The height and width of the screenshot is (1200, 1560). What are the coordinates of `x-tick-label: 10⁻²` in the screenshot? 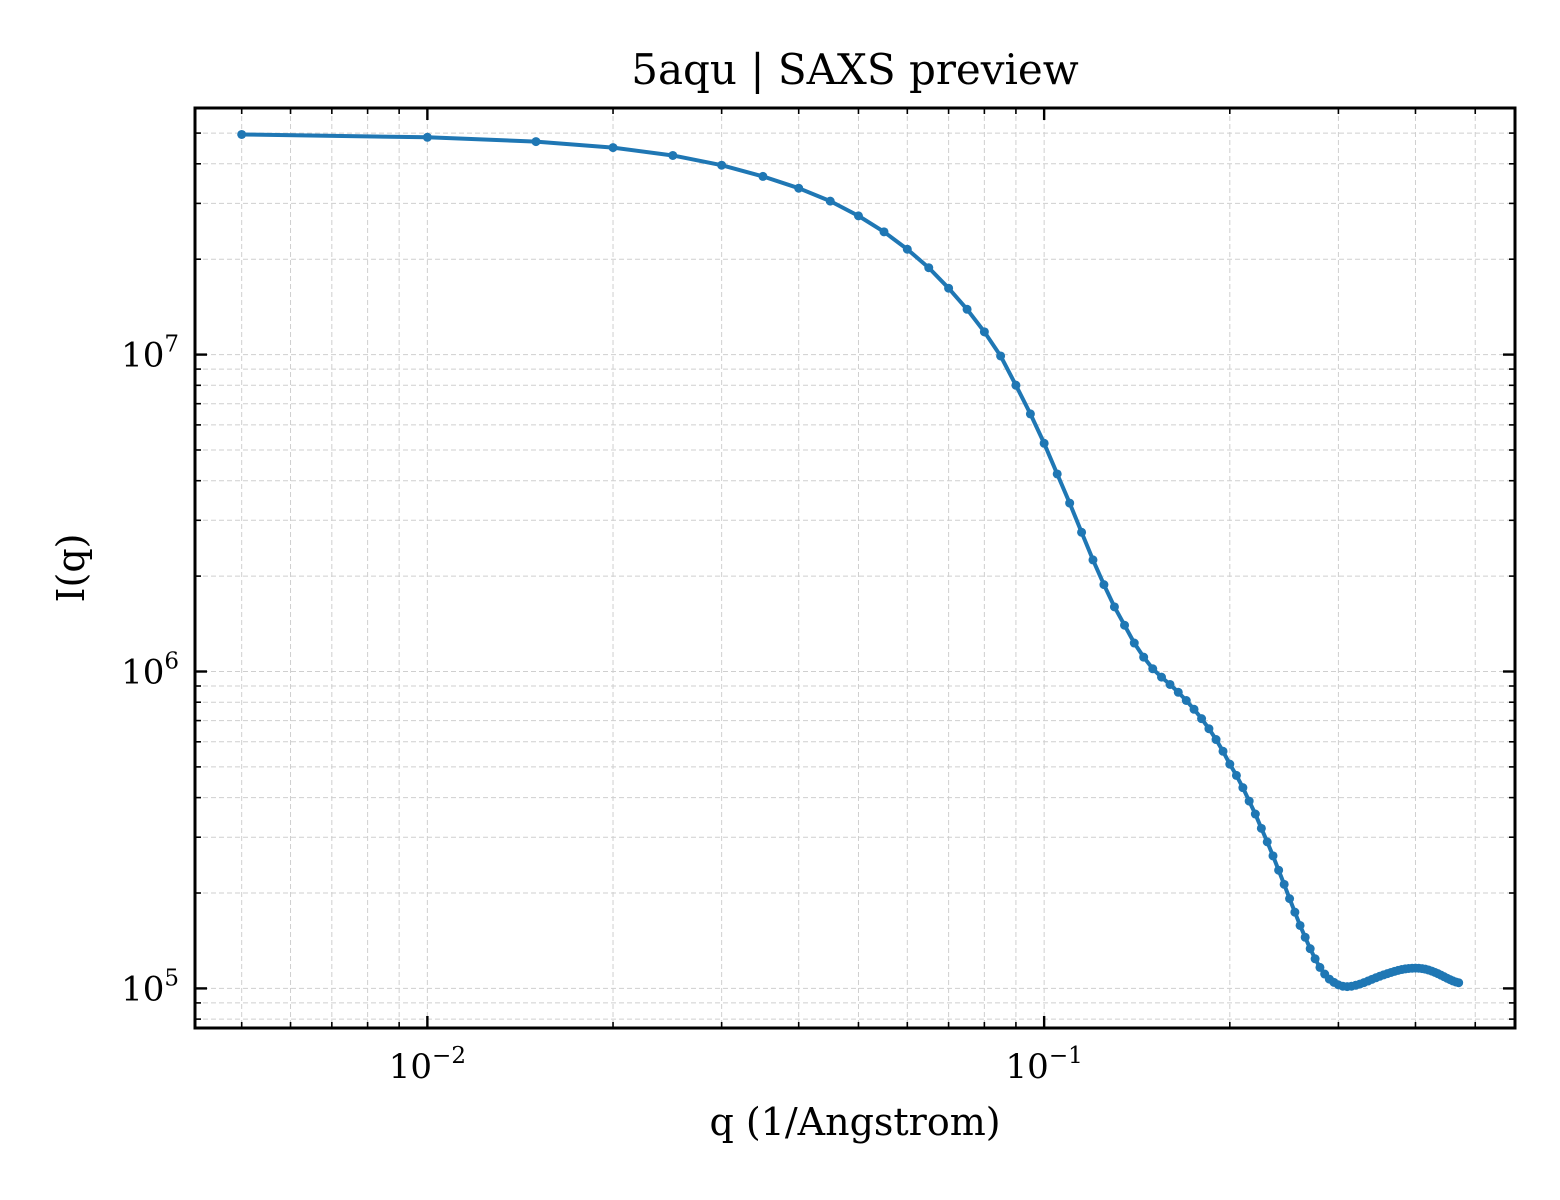 It's located at (427, 1065).